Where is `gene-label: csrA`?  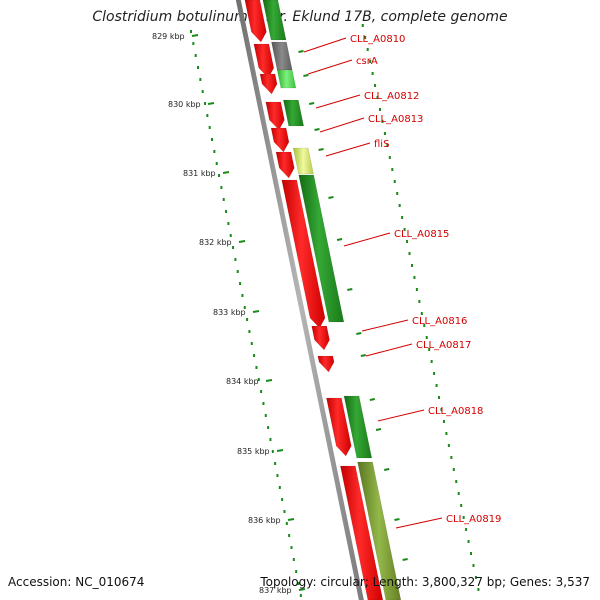 gene-label: csrA is located at coordinates (367, 61).